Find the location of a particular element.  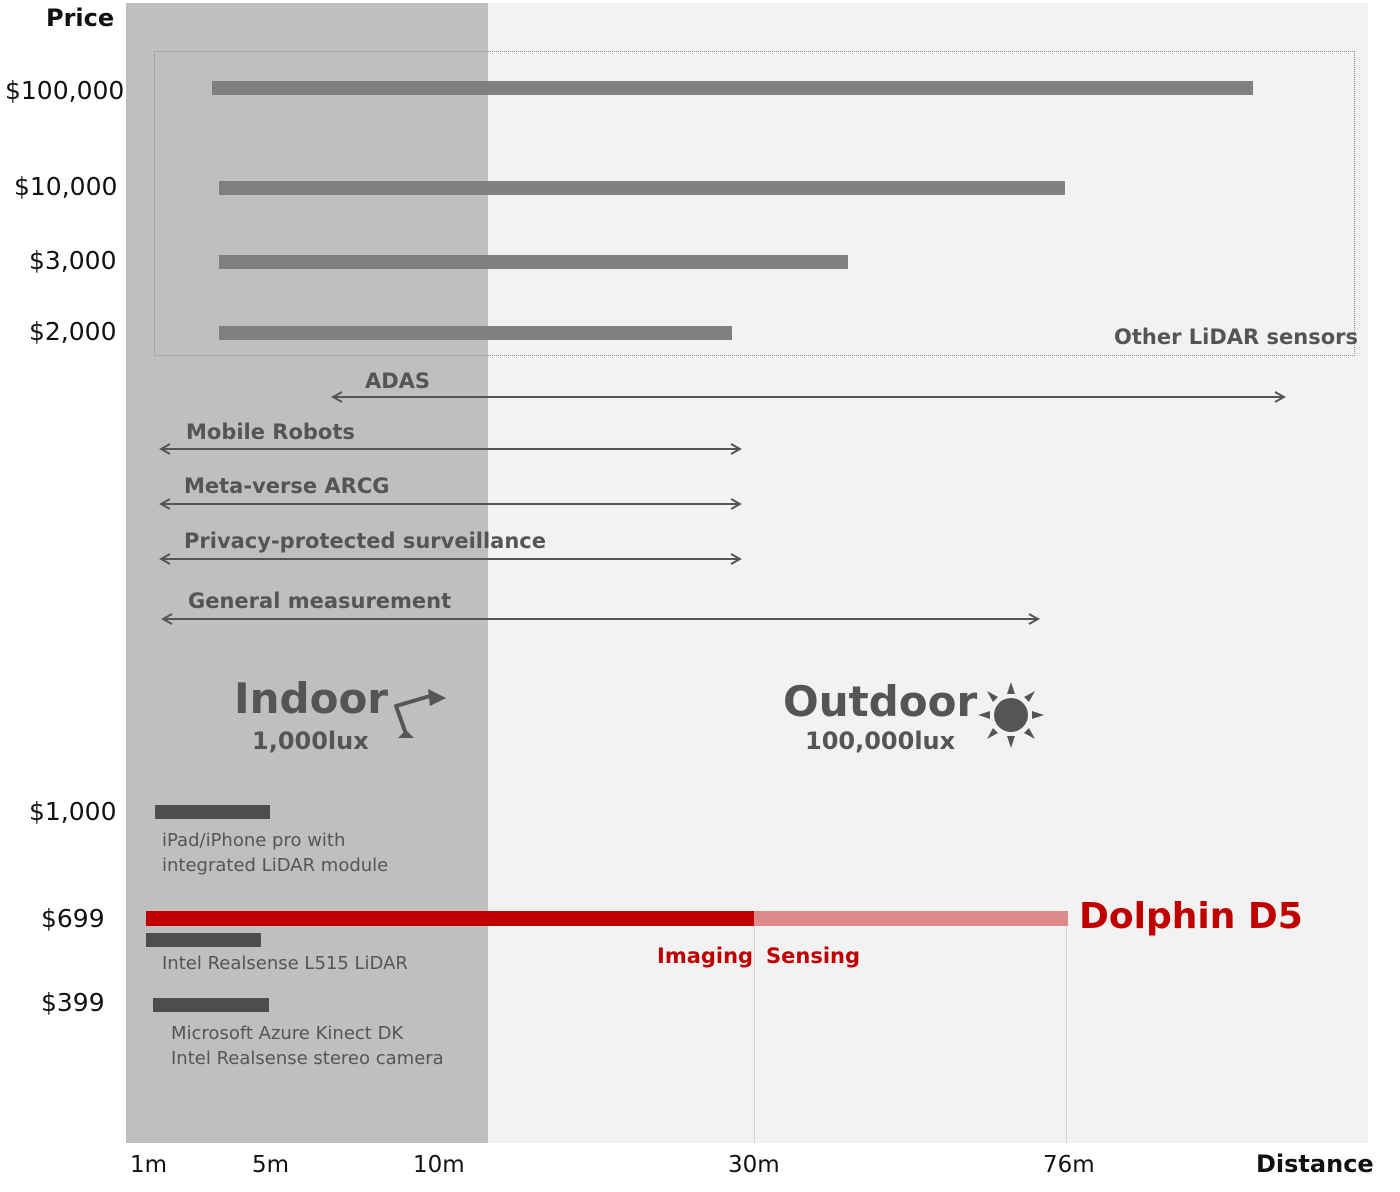

y-tick-label: $2,000 is located at coordinates (73, 331).